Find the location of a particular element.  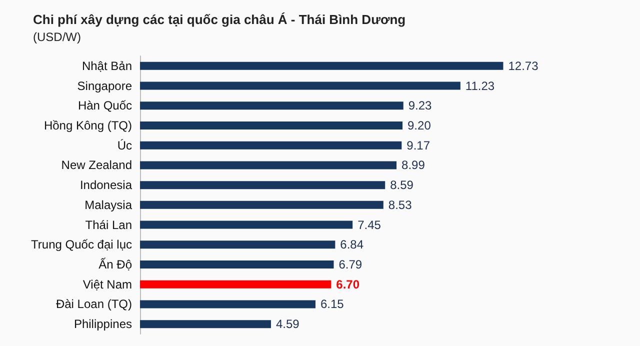

chart-title: Chi phí xây dựng các tại quốc gia châu Á - Thái Bình Dương is located at coordinates (219, 19).